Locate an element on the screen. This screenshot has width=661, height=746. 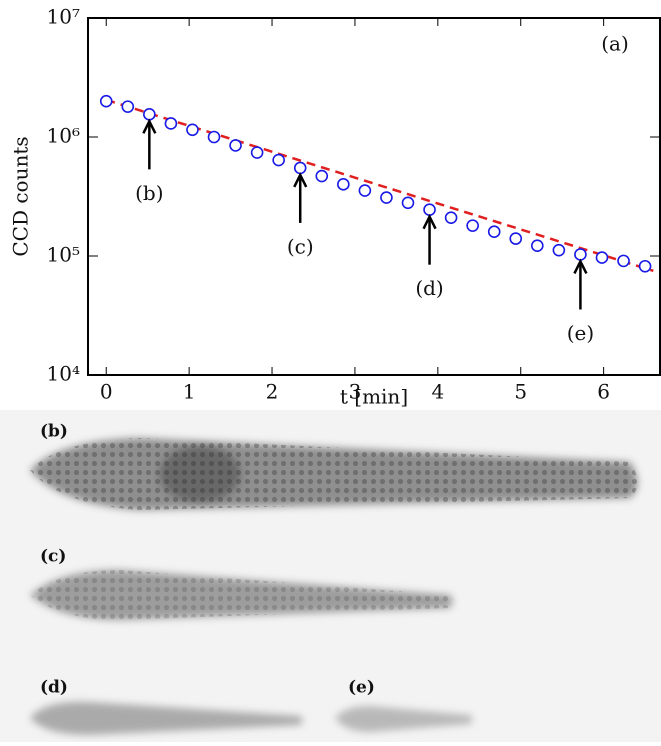
image-c is located at coordinates (241, 595).